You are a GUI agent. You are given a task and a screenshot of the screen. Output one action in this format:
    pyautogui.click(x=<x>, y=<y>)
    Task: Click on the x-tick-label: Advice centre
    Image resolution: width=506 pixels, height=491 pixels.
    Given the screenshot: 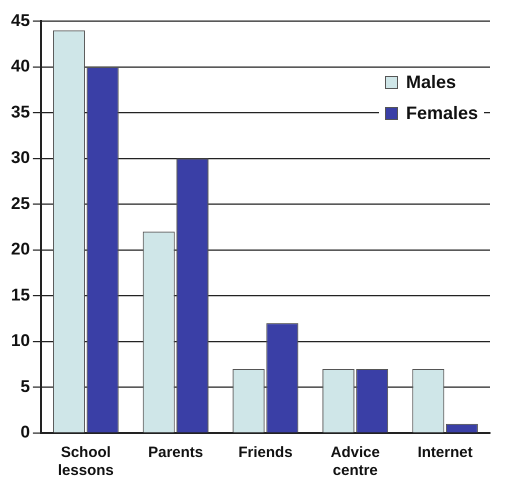 What is the action you would take?
    pyautogui.click(x=355, y=462)
    